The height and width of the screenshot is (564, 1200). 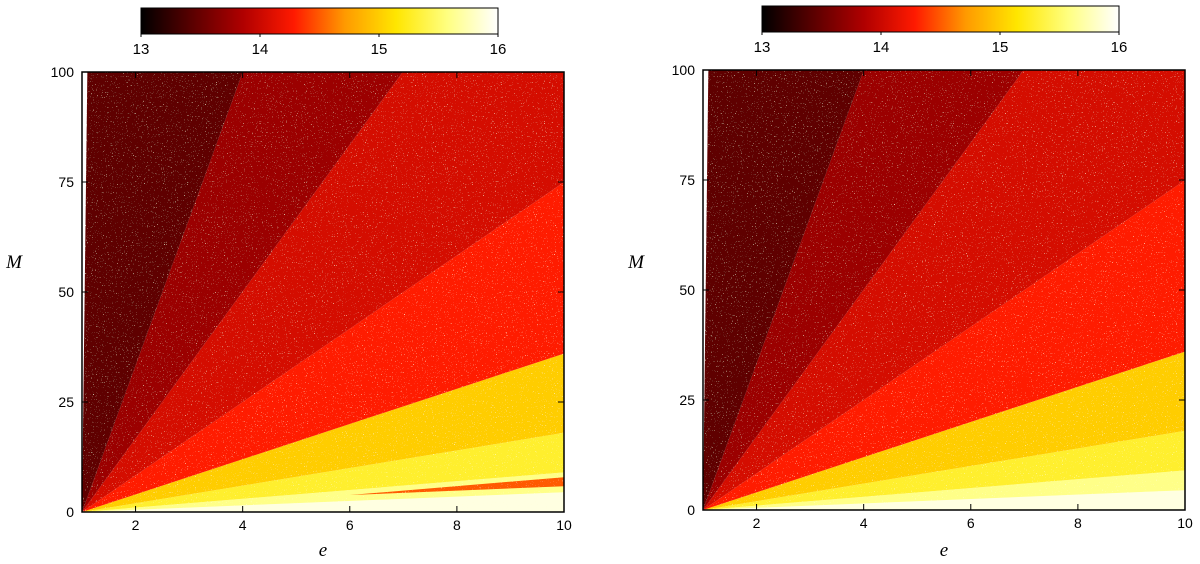 I want to click on colorbar-ticks-left: 13 14 15 16, so click(x=320, y=46).